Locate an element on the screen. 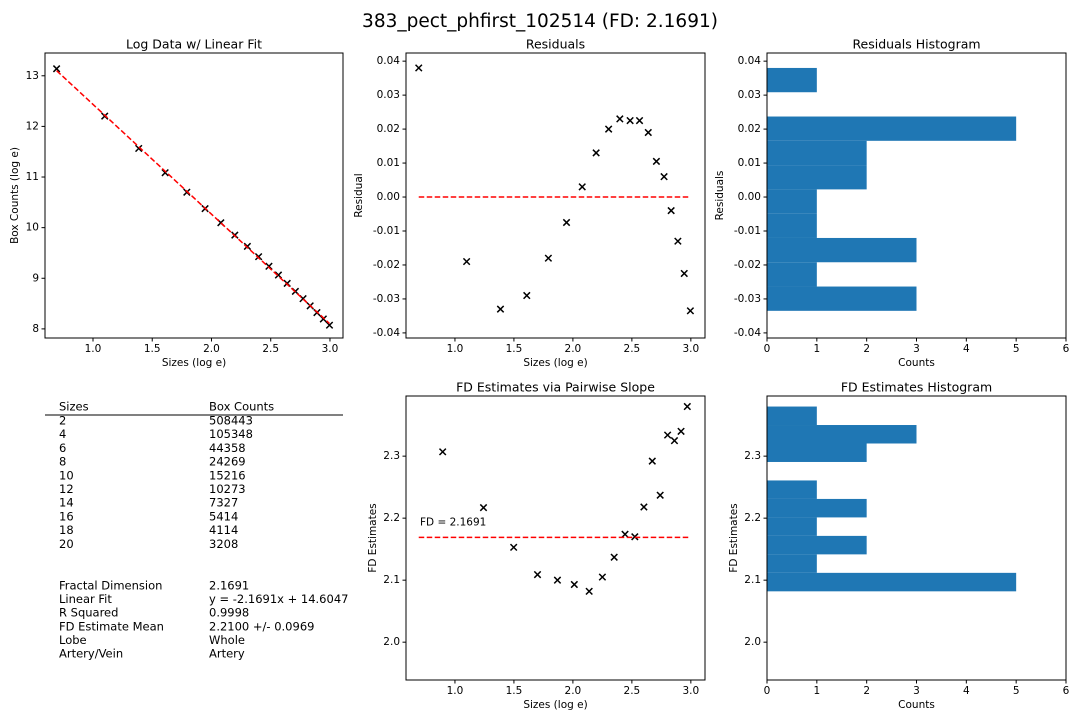 The width and height of the screenshot is (1080, 720). y-tick-label: 12 is located at coordinates (32, 126).